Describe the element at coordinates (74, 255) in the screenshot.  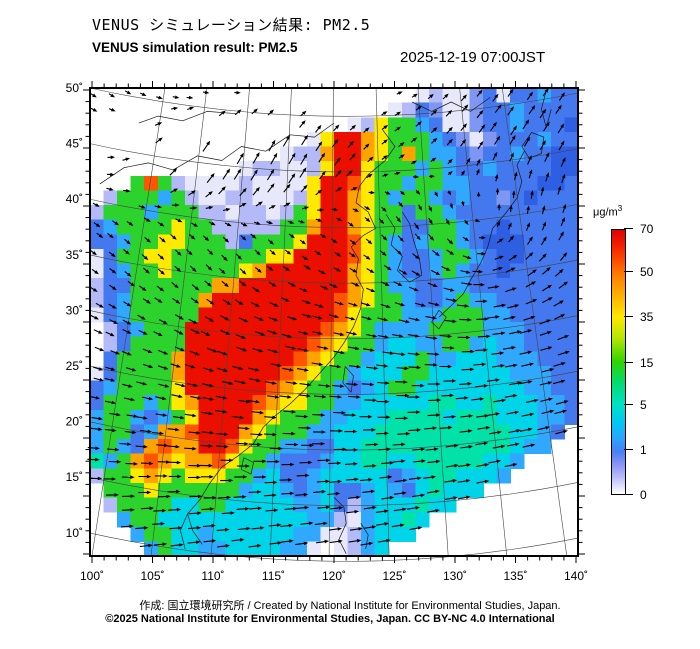
I see `lat-tick-label: 35˚` at that location.